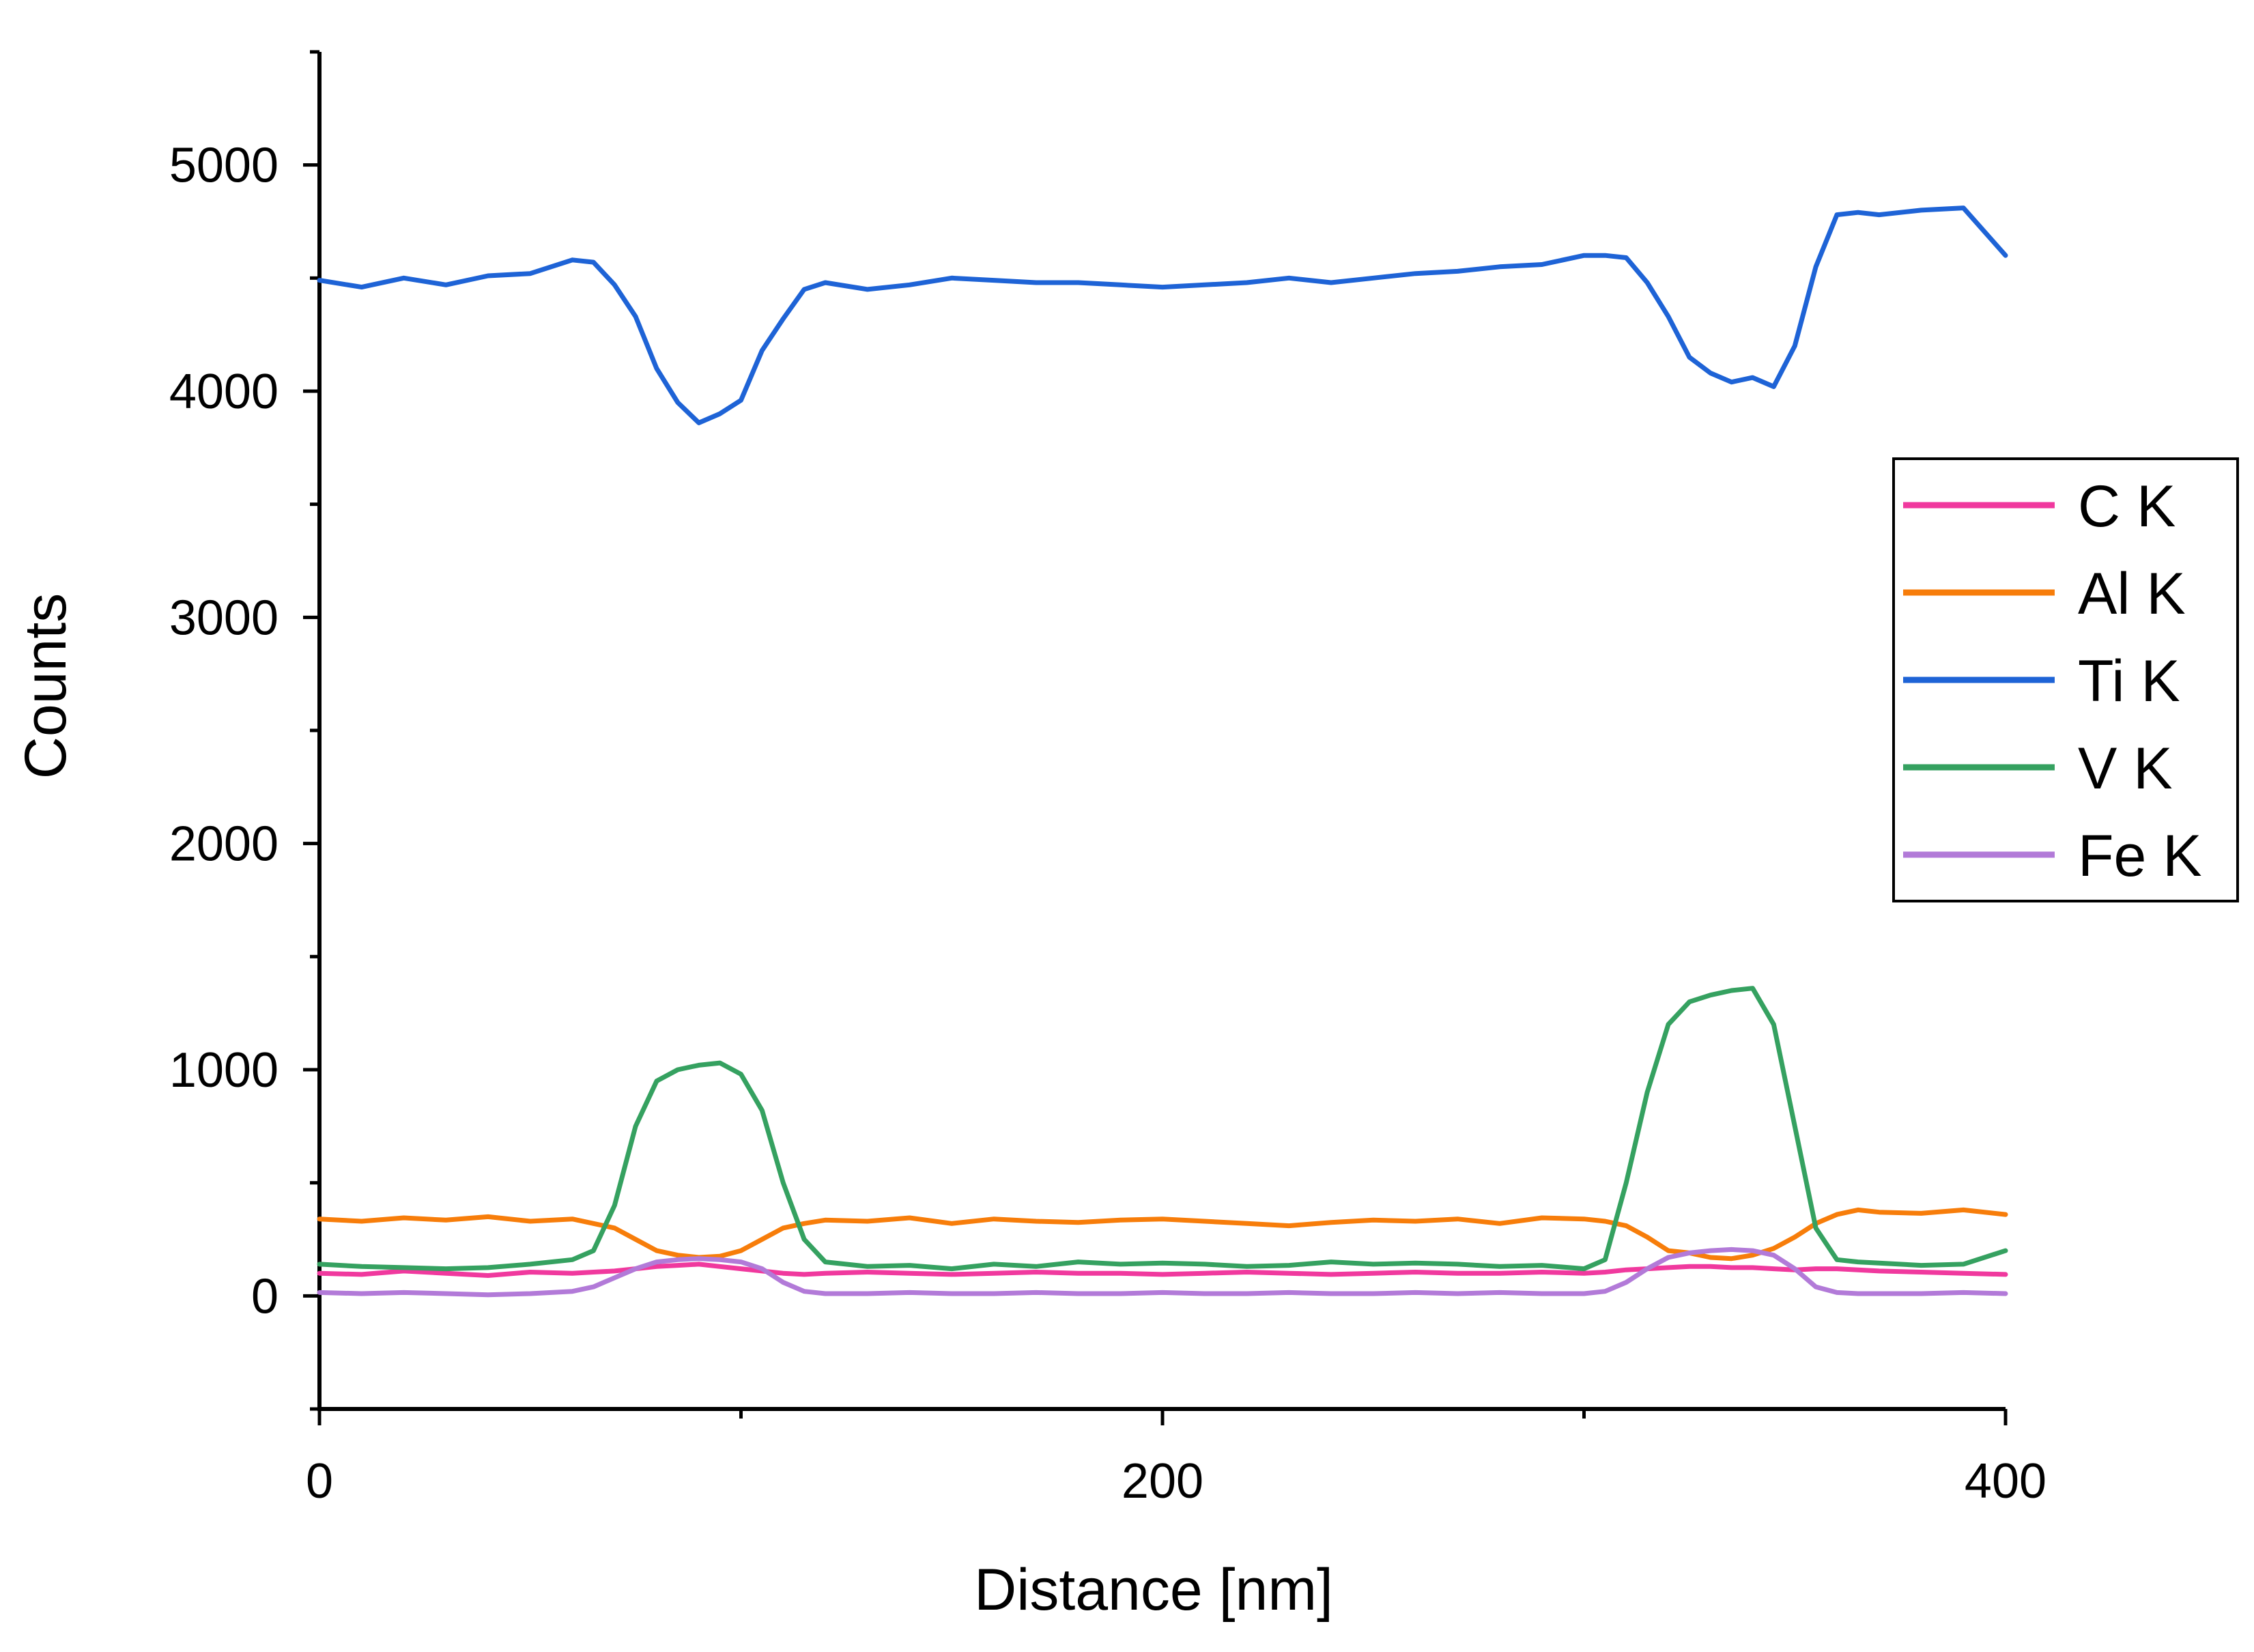 The width and height of the screenshot is (2254, 1652). What do you see at coordinates (265, 1296) in the screenshot?
I see `y-tick-label: 0` at bounding box center [265, 1296].